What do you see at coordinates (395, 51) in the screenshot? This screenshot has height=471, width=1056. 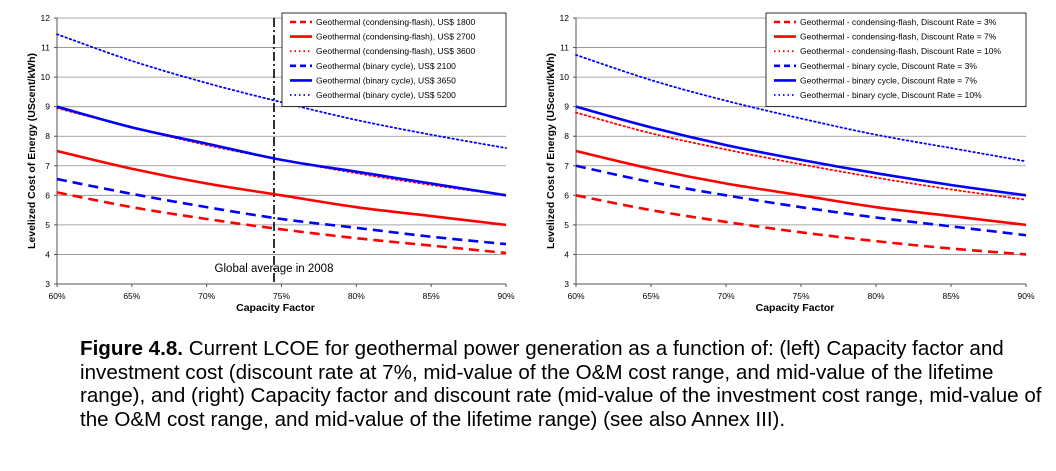 I see `legend-label: Geothermal (condensing-flash), US$ 3600` at bounding box center [395, 51].